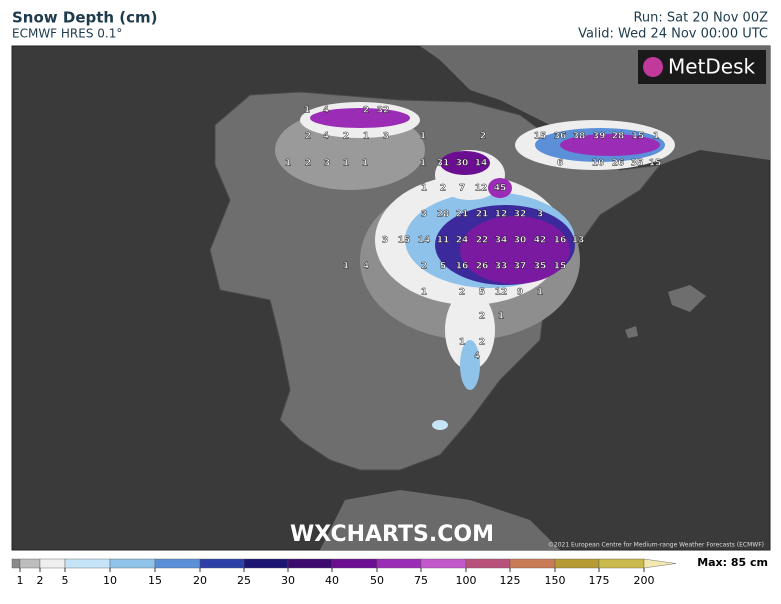 This screenshot has height=604, width=781. What do you see at coordinates (85, 18) in the screenshot?
I see `title: Snow Depth (cm)` at bounding box center [85, 18].